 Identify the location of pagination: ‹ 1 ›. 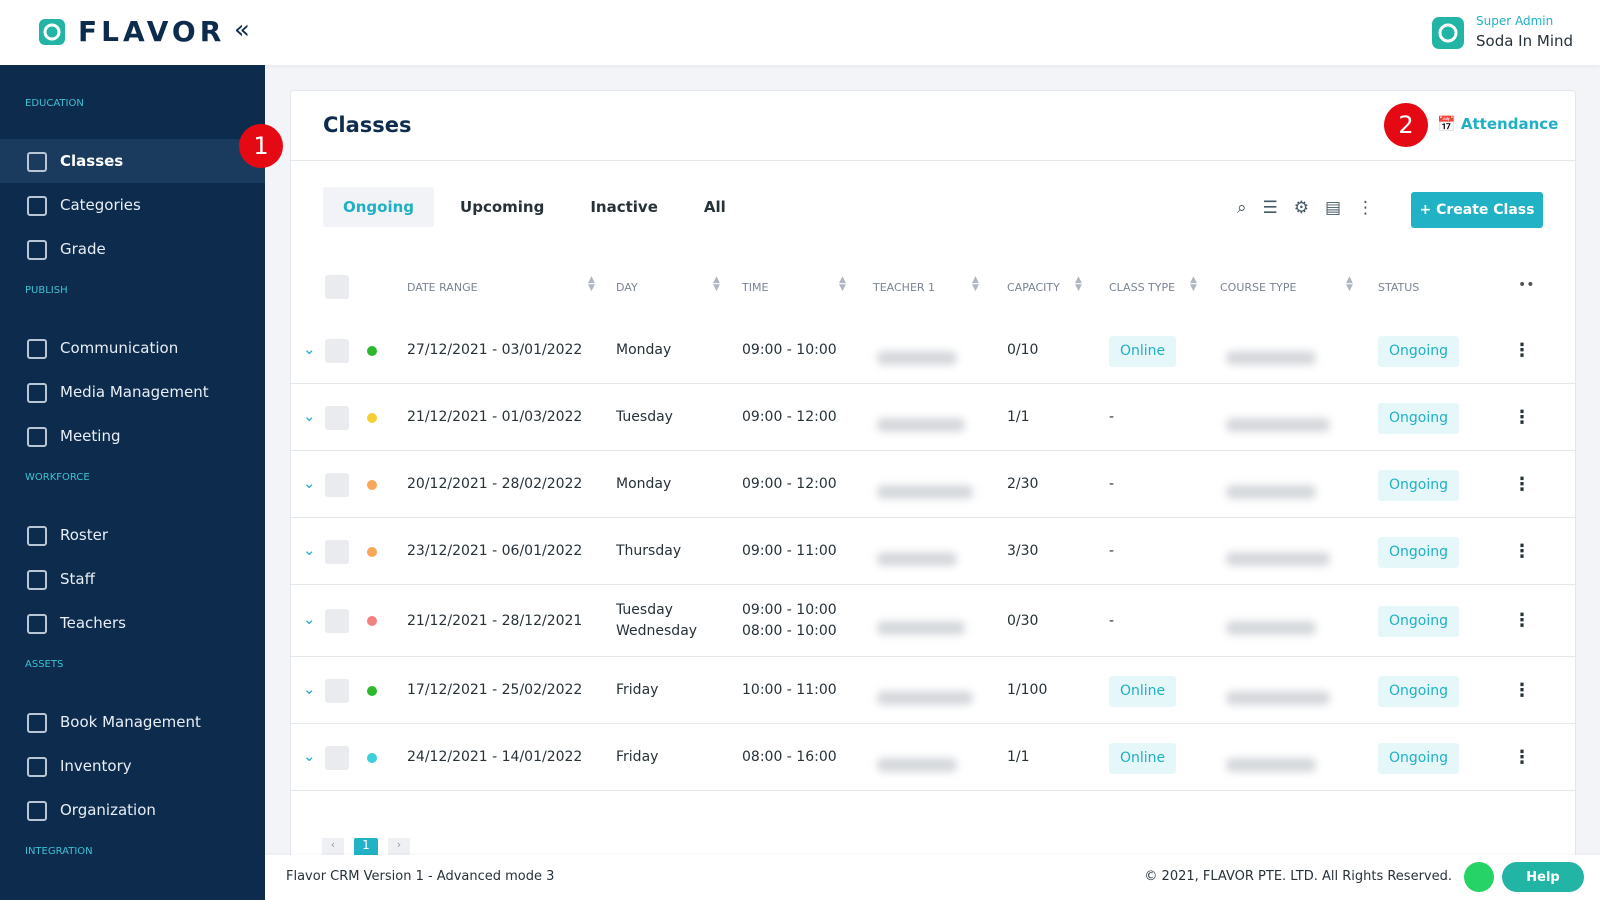
(366, 848).